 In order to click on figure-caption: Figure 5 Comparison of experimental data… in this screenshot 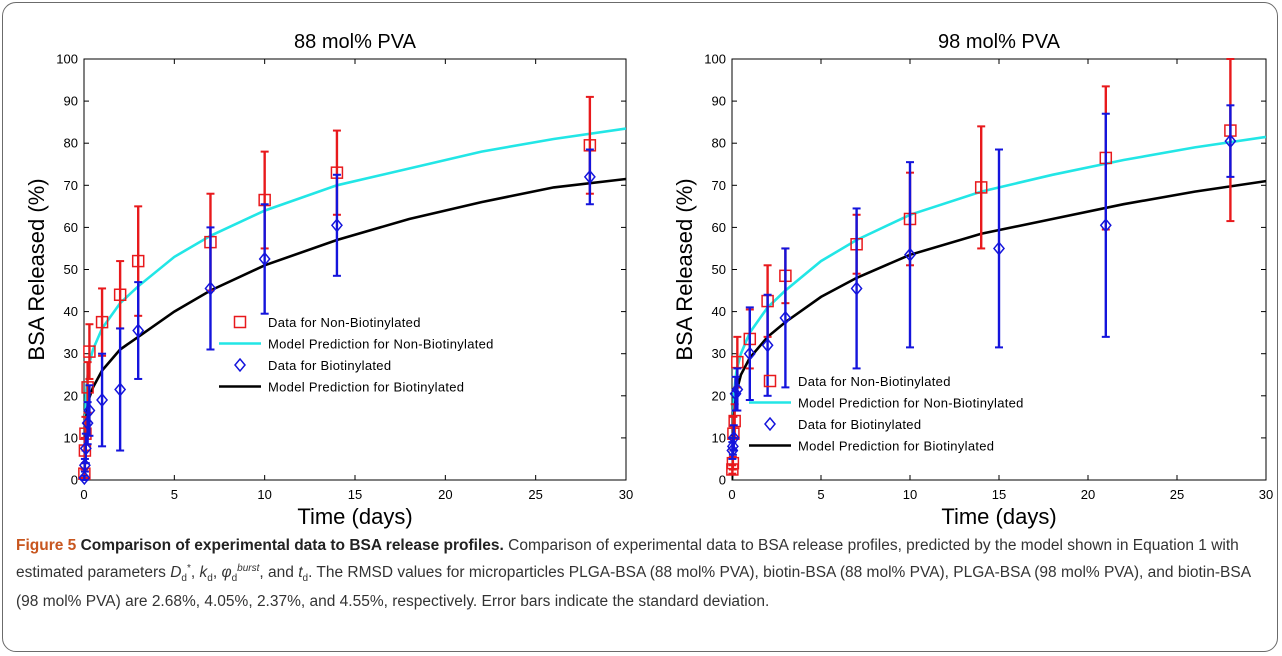, I will do `click(633, 574)`.